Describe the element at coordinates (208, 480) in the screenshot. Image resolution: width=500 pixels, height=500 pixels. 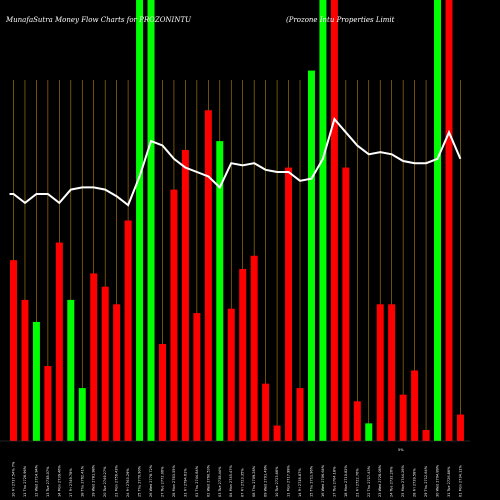
I see `x-tick-label: 02 Wed 2760.53%` at that location.